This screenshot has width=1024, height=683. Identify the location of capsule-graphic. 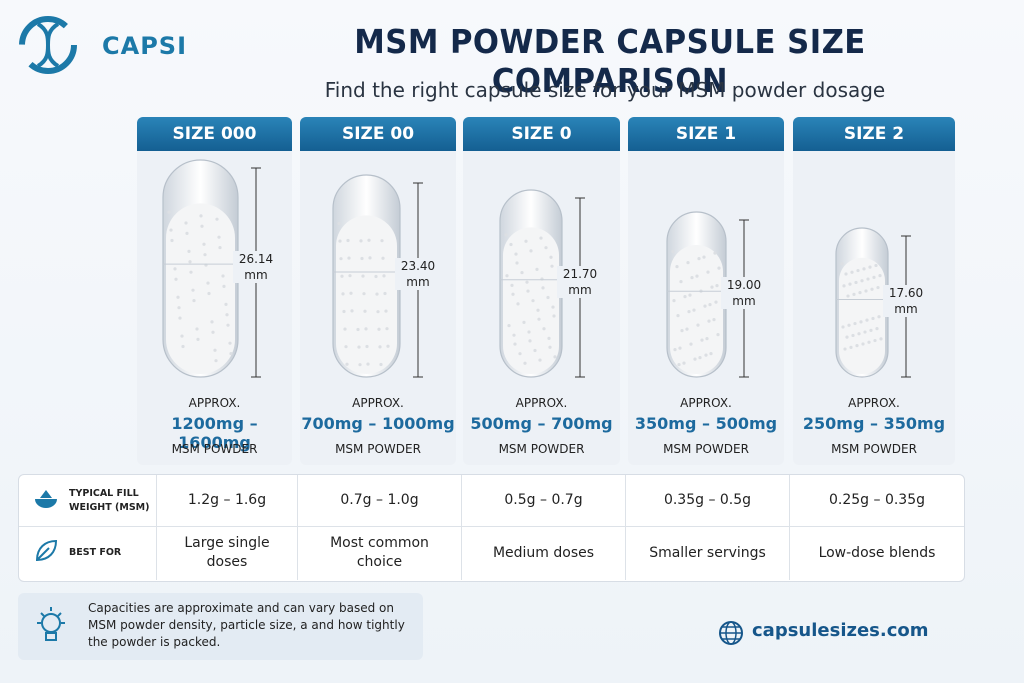
(211, 268).